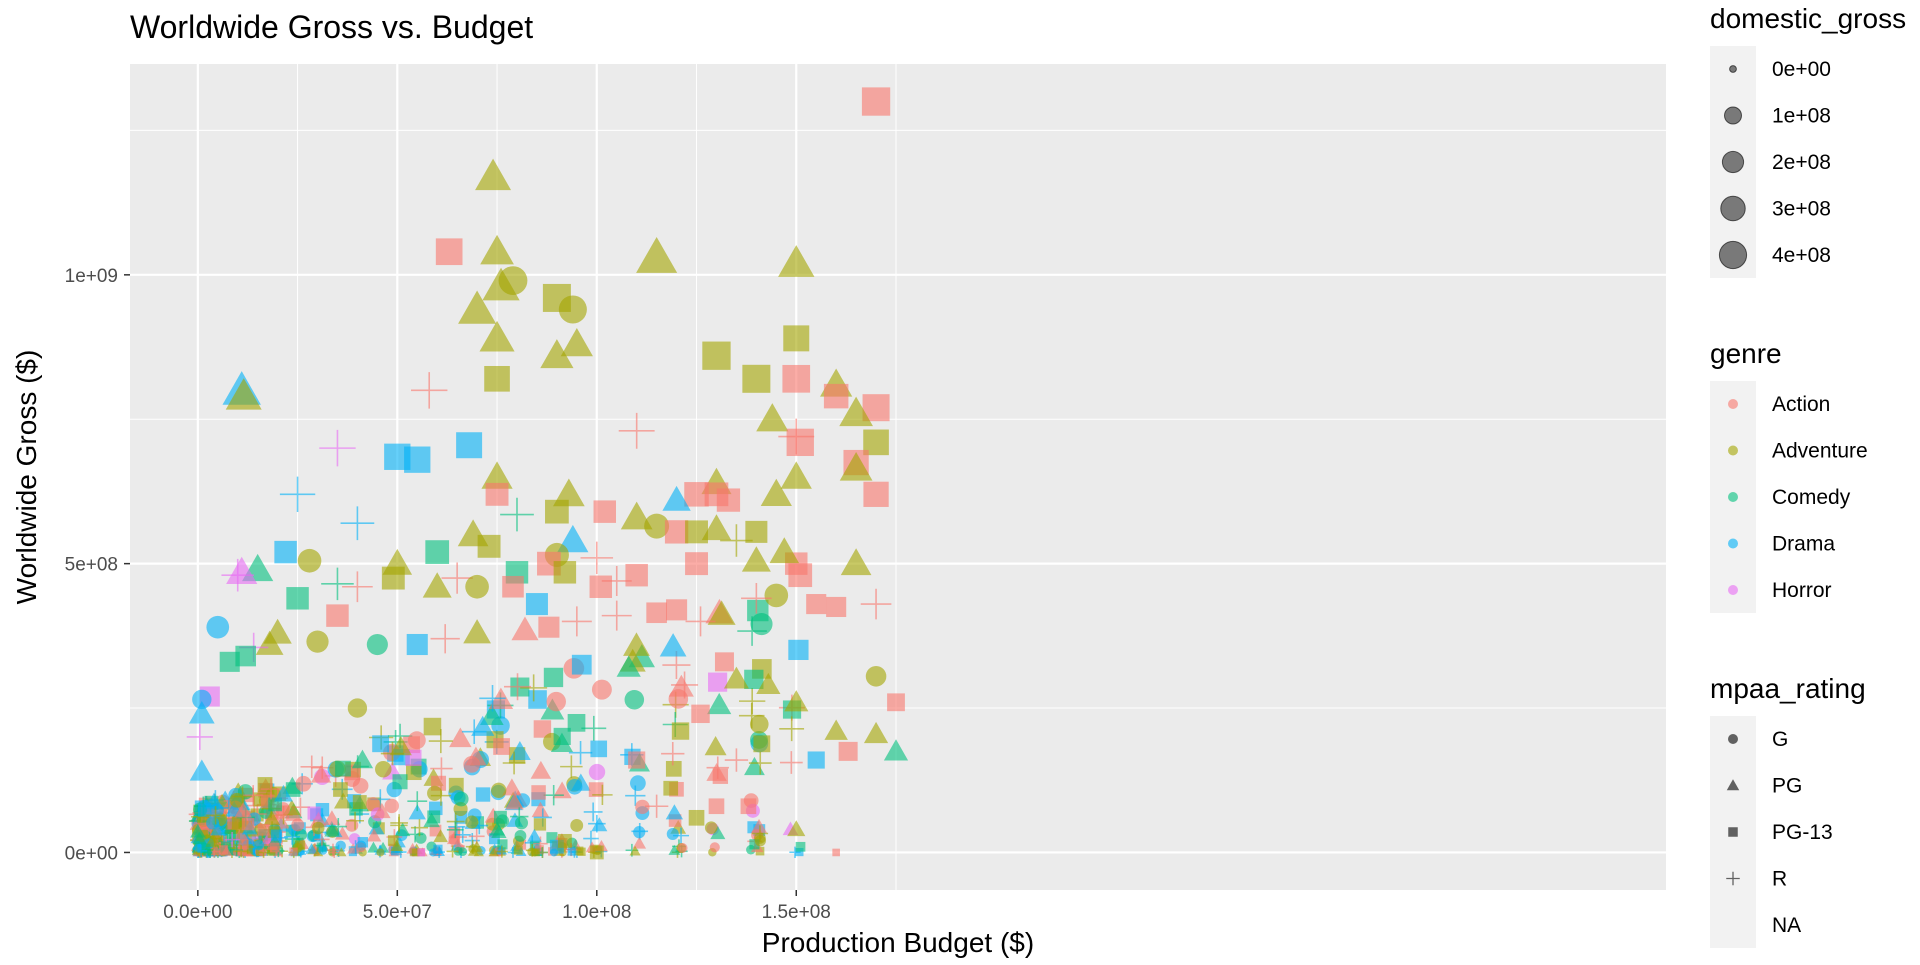 The width and height of the screenshot is (1920, 965). What do you see at coordinates (1802, 590) in the screenshot?
I see `legend-genre-label: Horror` at bounding box center [1802, 590].